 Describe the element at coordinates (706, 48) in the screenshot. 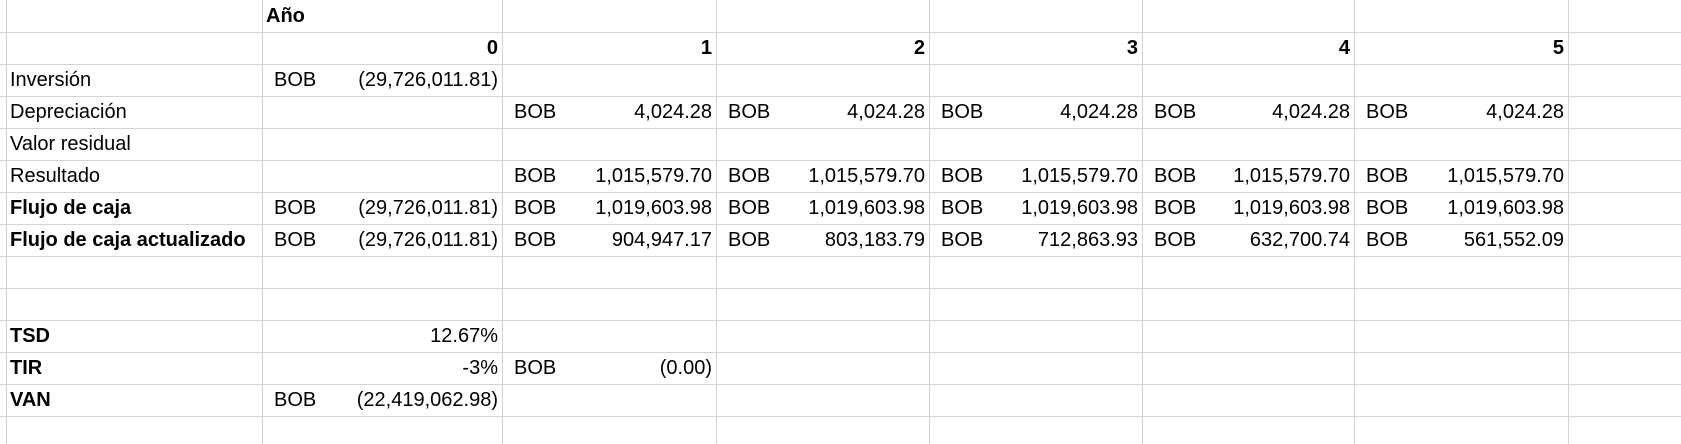

I see `year-number-cell: 1` at that location.